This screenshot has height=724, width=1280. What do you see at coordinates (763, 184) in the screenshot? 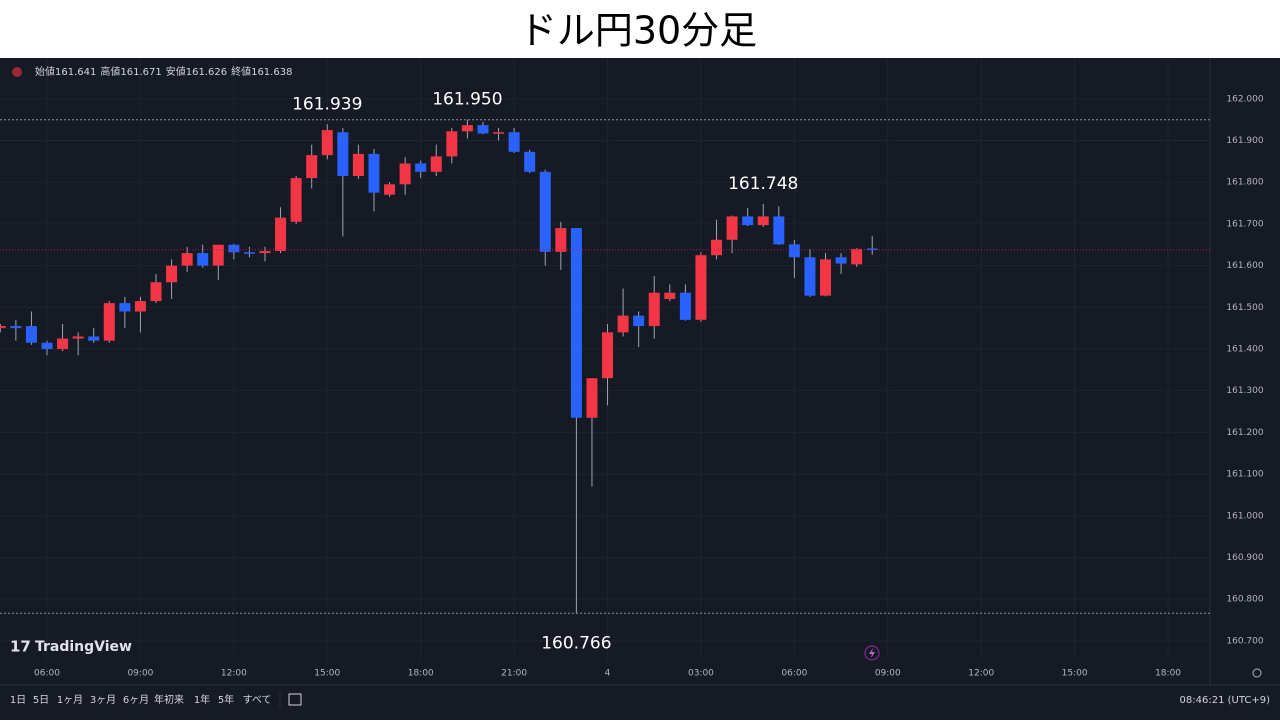
I see `annotation: 161.748` at bounding box center [763, 184].